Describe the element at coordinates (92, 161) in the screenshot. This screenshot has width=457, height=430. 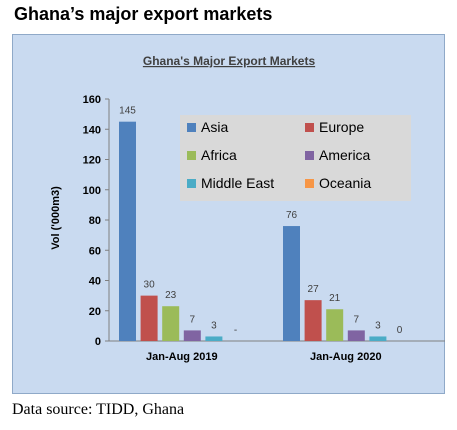
I see `y-tick-label: 120` at that location.